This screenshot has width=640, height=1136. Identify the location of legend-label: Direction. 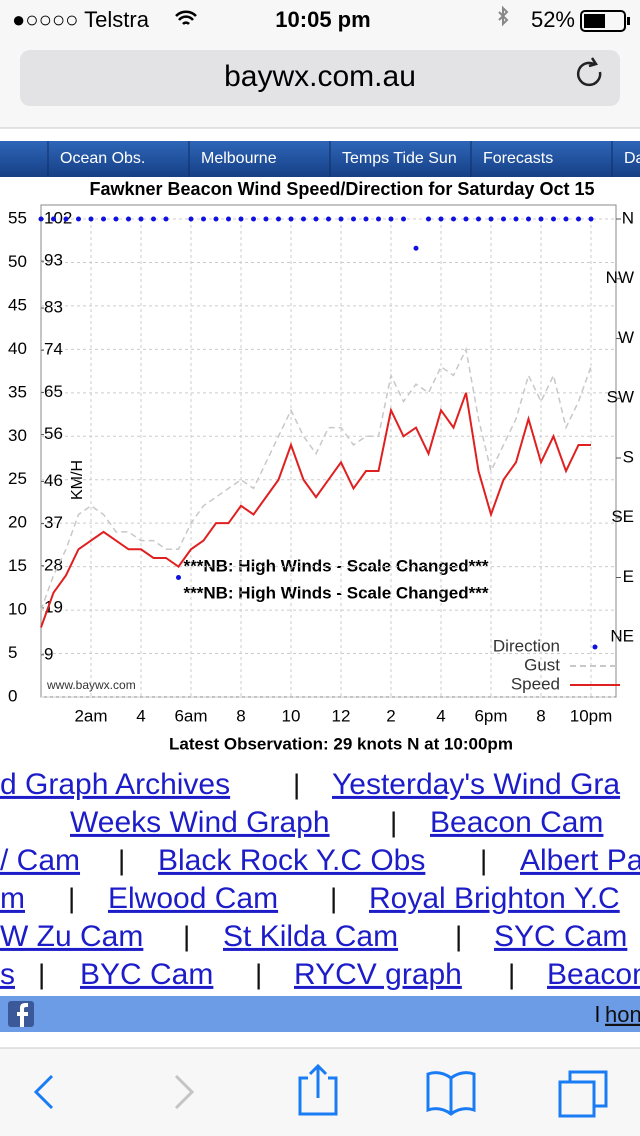
(526, 645).